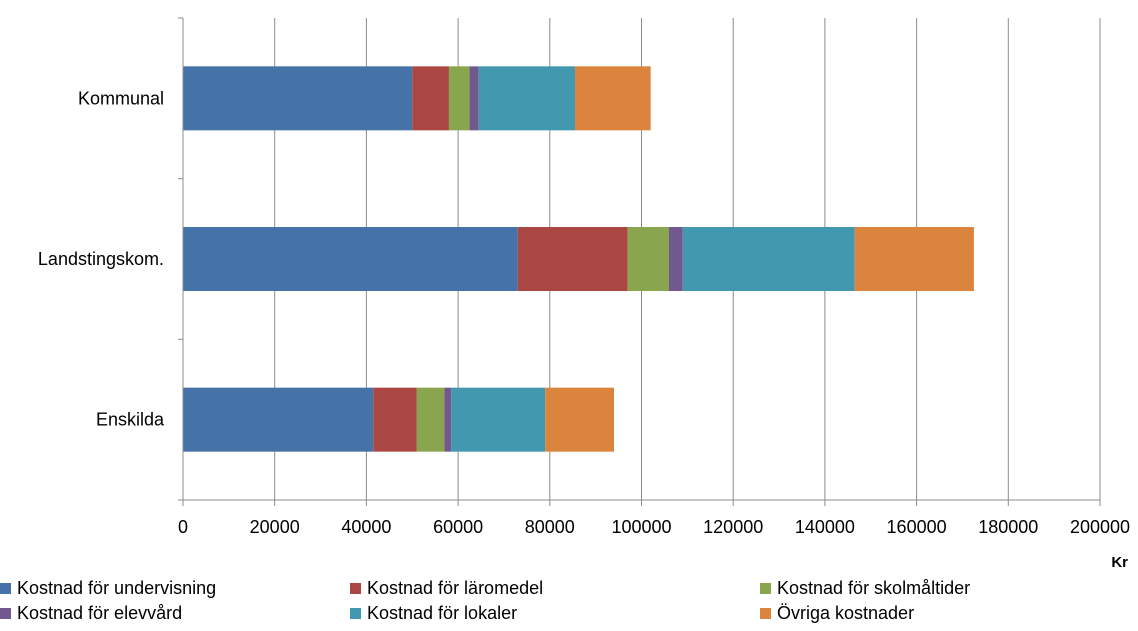 Image resolution: width=1138 pixels, height=631 pixels. Describe the element at coordinates (121, 98) in the screenshot. I see `category-label: Kommunal` at that location.